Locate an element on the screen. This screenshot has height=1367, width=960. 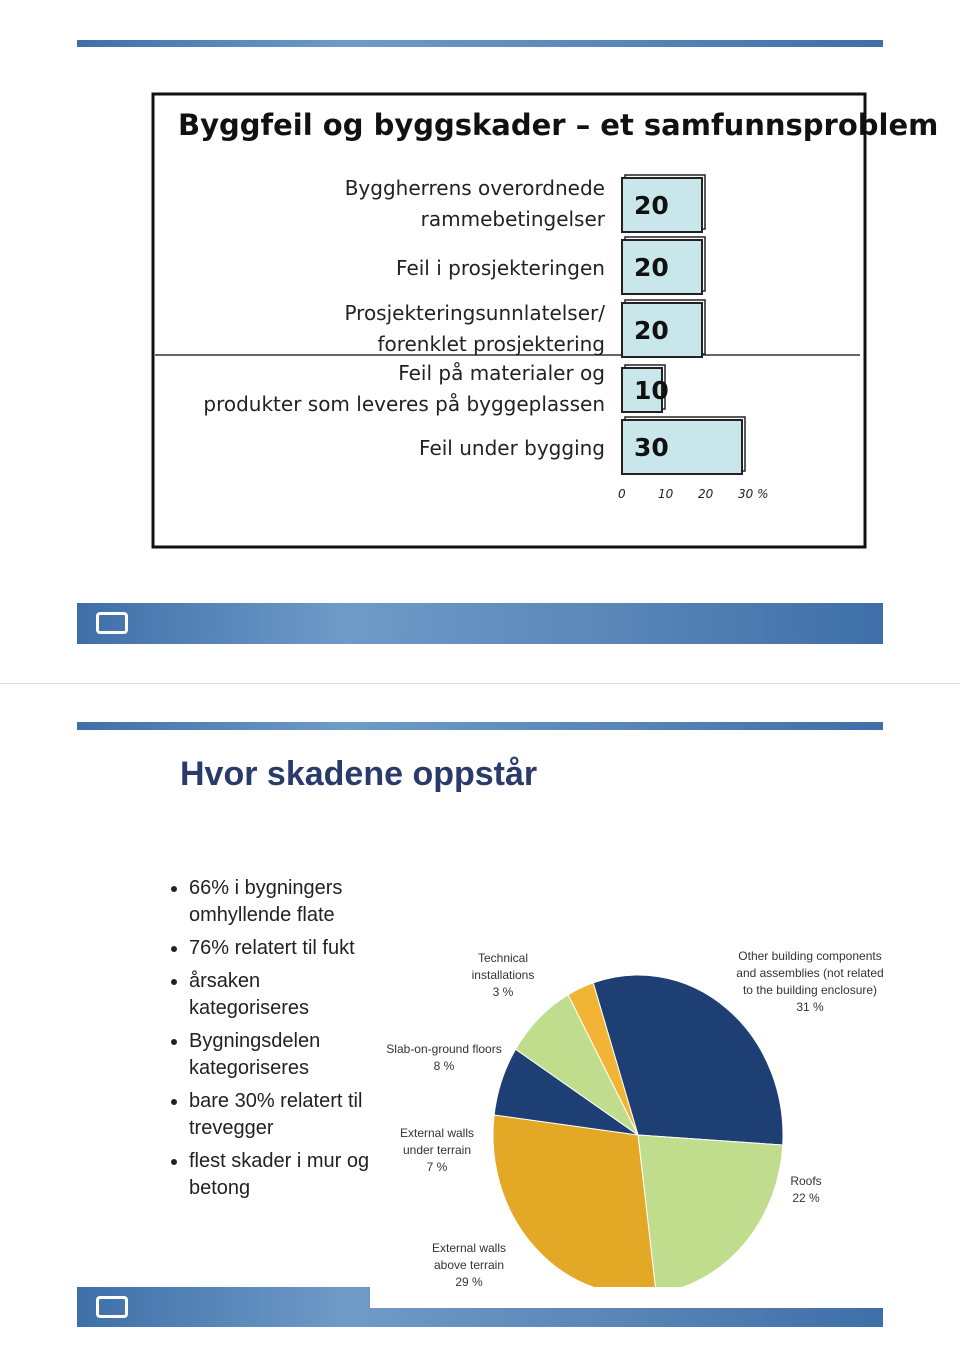
bullet: årsaken kategoriseres is located at coordinates (284, 995).